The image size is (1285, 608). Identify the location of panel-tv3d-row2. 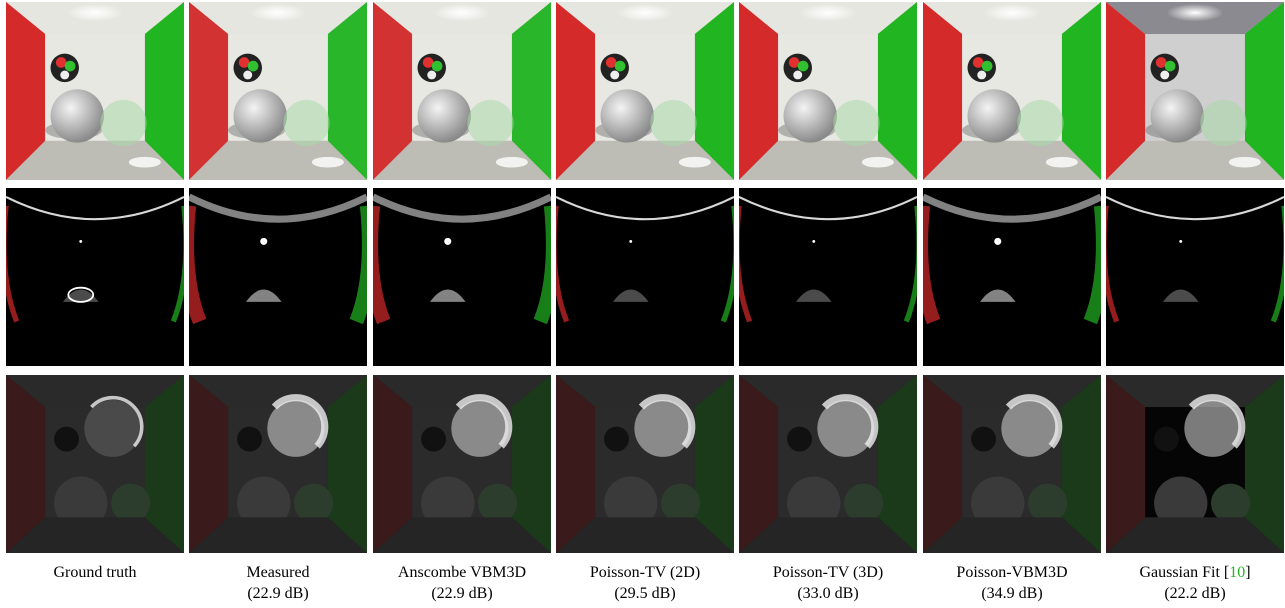
(828, 277).